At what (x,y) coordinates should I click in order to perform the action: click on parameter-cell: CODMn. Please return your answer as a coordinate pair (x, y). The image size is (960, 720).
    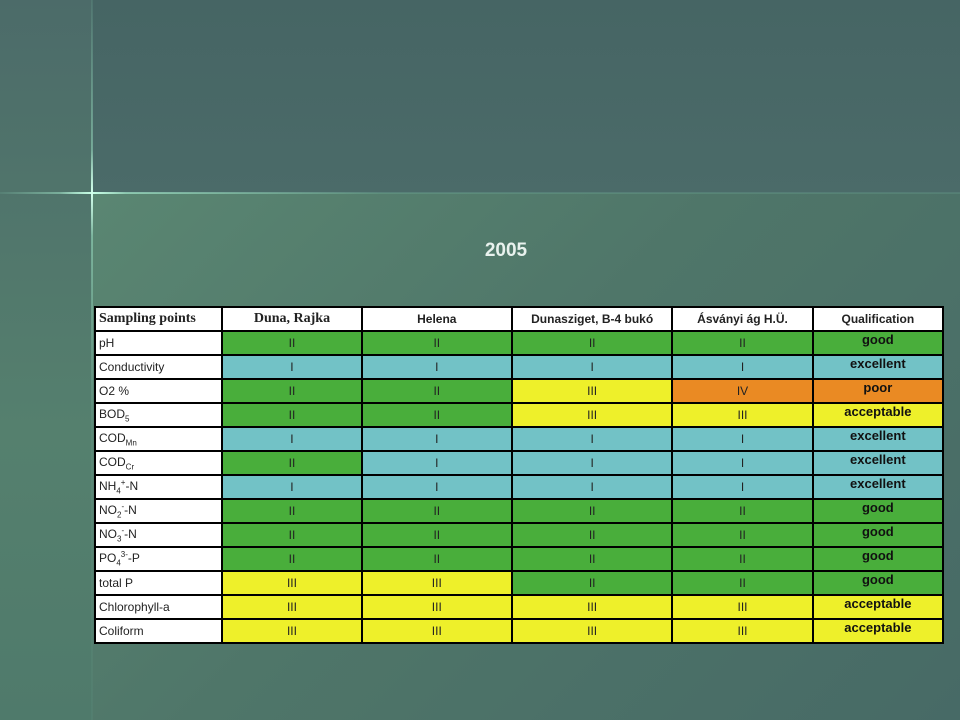
    Looking at the image, I should click on (158, 439).